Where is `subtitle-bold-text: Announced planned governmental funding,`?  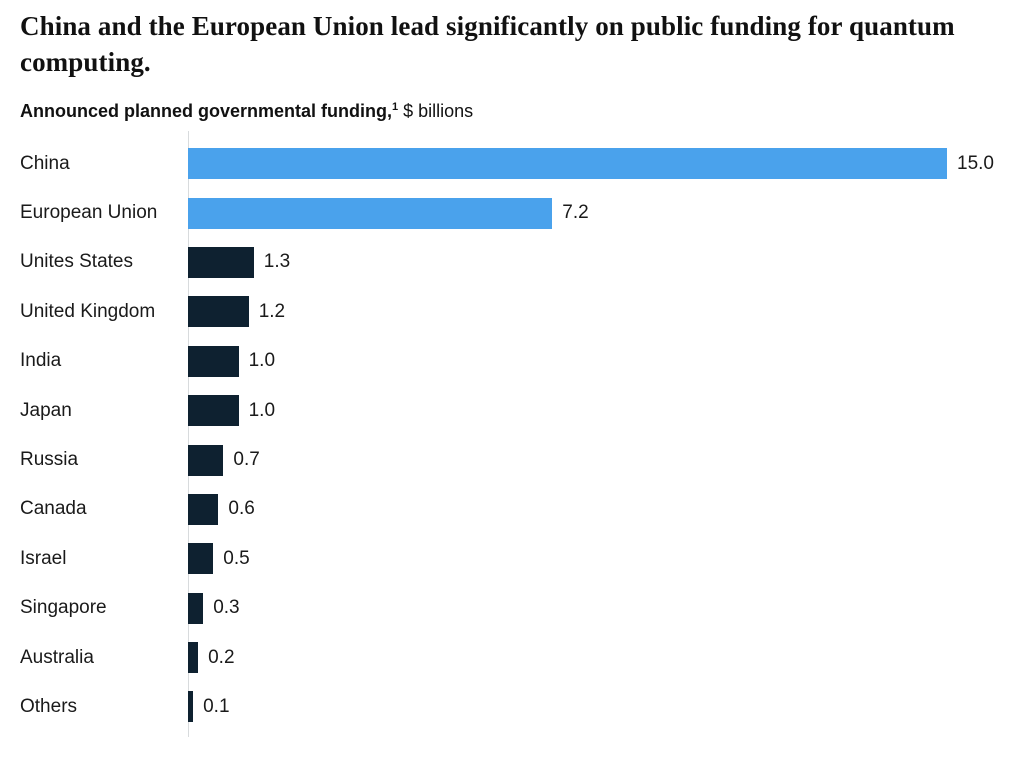
subtitle-bold-text: Announced planned governmental funding, is located at coordinates (206, 111).